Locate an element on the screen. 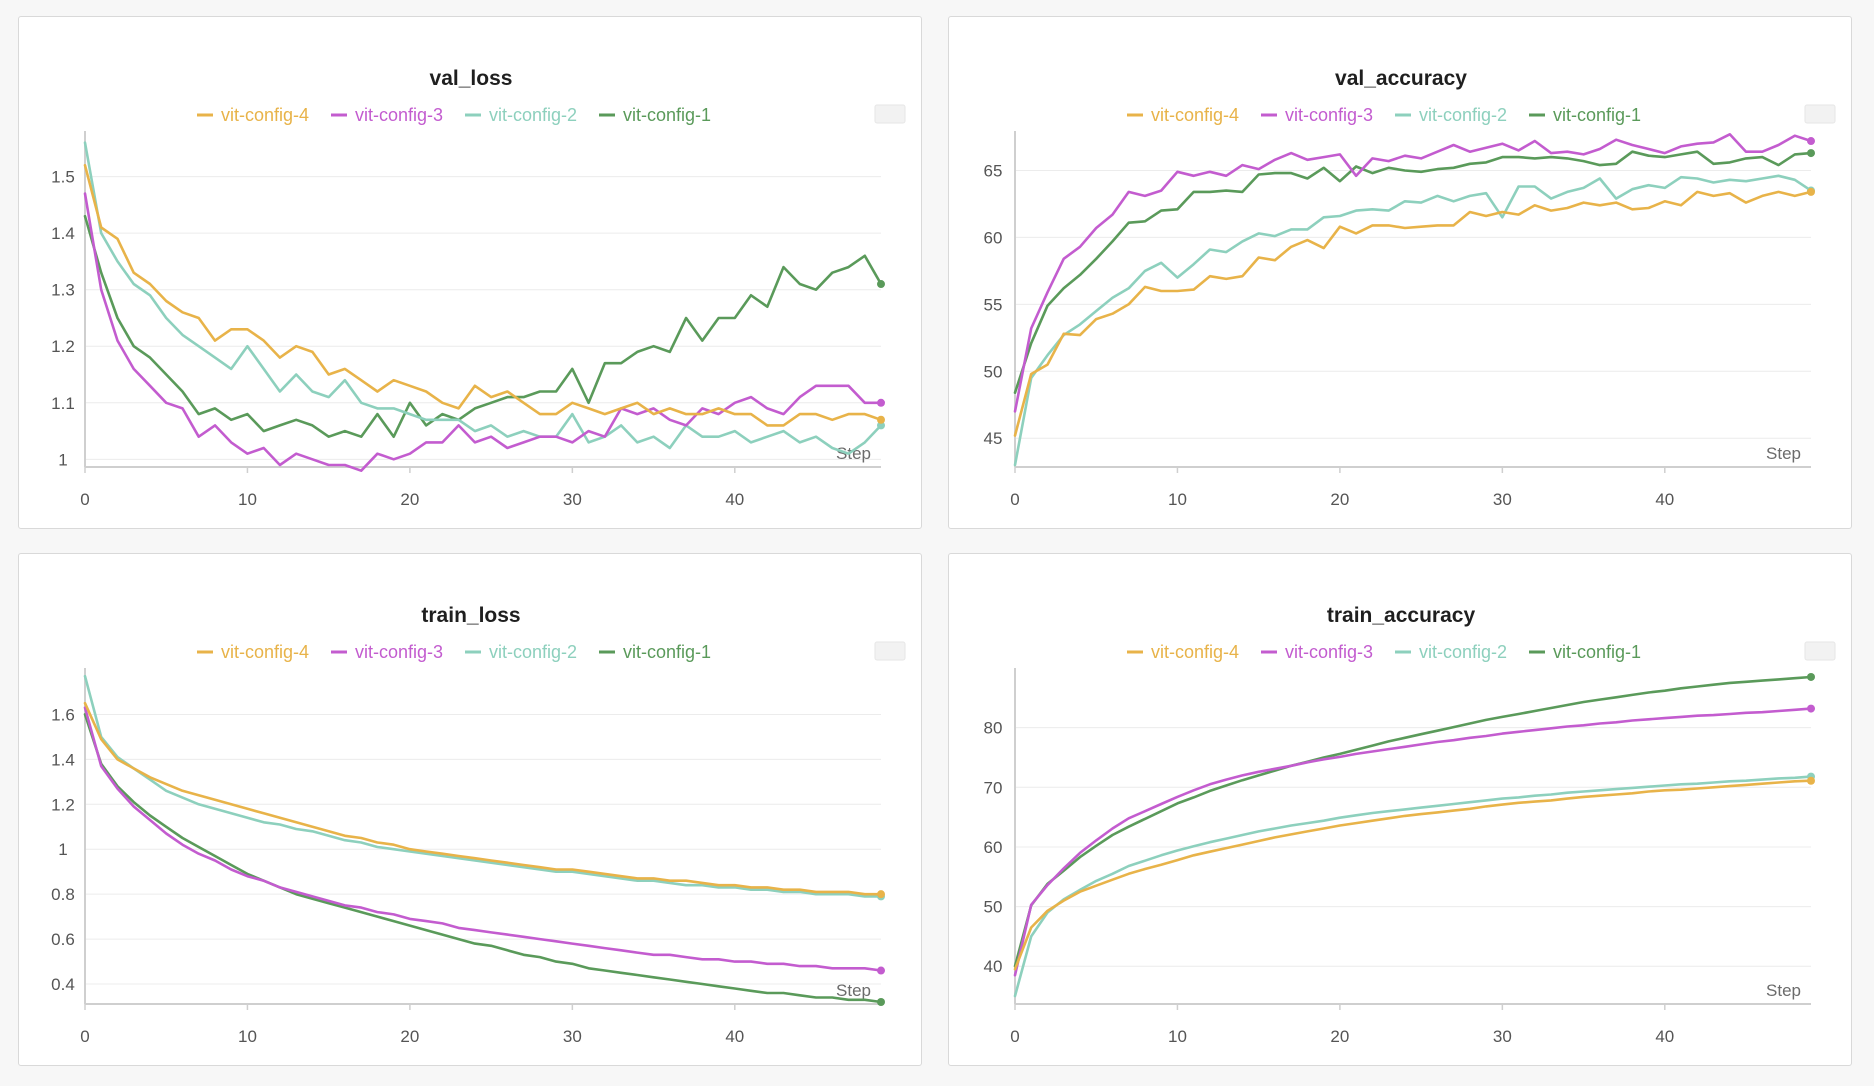  y-tick-label: 0.4 is located at coordinates (63, 984).